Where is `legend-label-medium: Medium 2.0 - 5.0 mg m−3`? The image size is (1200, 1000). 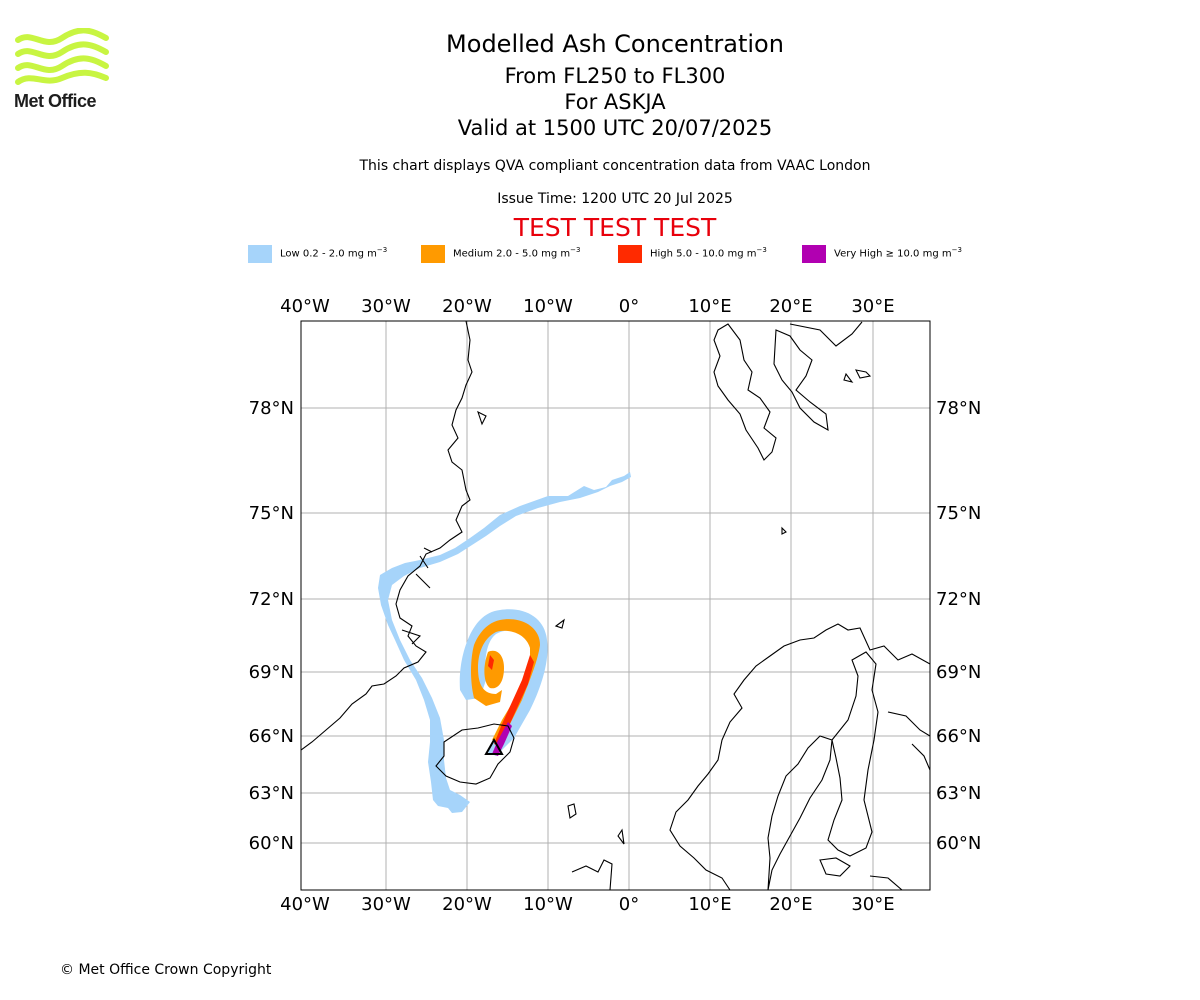
legend-label-medium: Medium 2.0 - 5.0 mg m−3 is located at coordinates (517, 253).